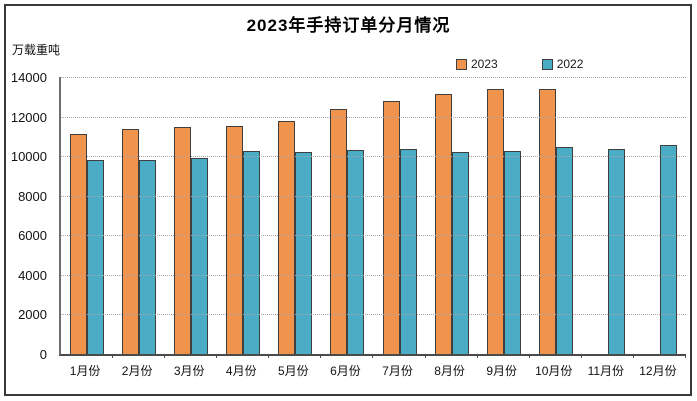  What do you see at coordinates (28, 156) in the screenshot?
I see `y-tick-label-10000: 10000` at bounding box center [28, 156].